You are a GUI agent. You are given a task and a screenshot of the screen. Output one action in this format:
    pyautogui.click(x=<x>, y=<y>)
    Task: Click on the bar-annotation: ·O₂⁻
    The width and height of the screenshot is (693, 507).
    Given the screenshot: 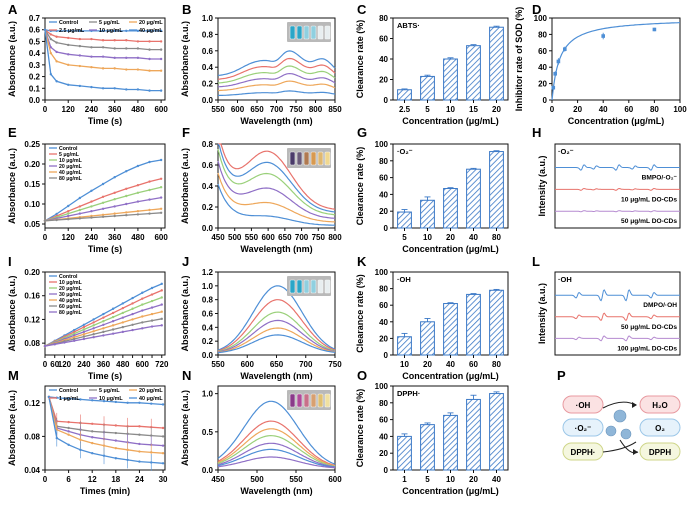 What is the action you would take?
    pyautogui.click(x=405, y=151)
    